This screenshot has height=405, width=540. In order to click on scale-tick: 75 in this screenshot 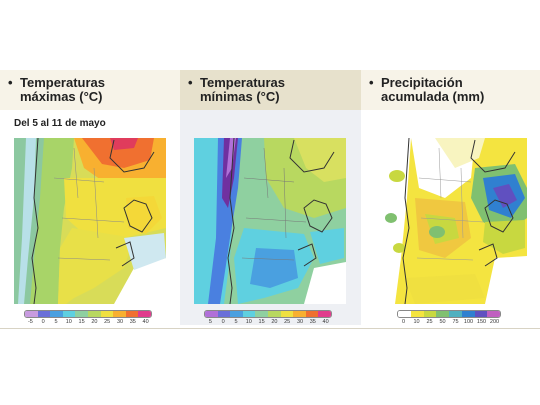, I will do `click(455, 322)`.